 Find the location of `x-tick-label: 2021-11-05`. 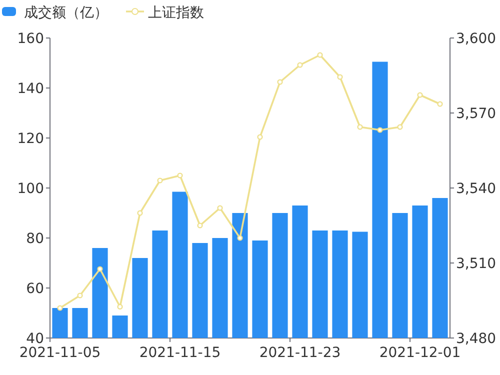

x-tick-label: 2021-11-05 is located at coordinates (60, 353).